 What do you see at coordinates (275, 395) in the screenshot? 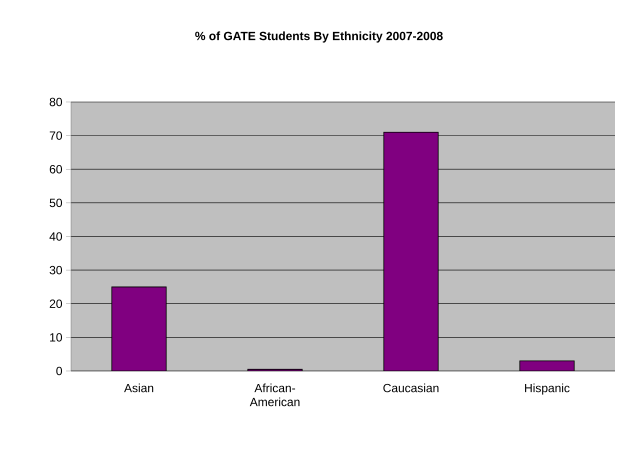
I see `x-tick-label: African-American` at bounding box center [275, 395].